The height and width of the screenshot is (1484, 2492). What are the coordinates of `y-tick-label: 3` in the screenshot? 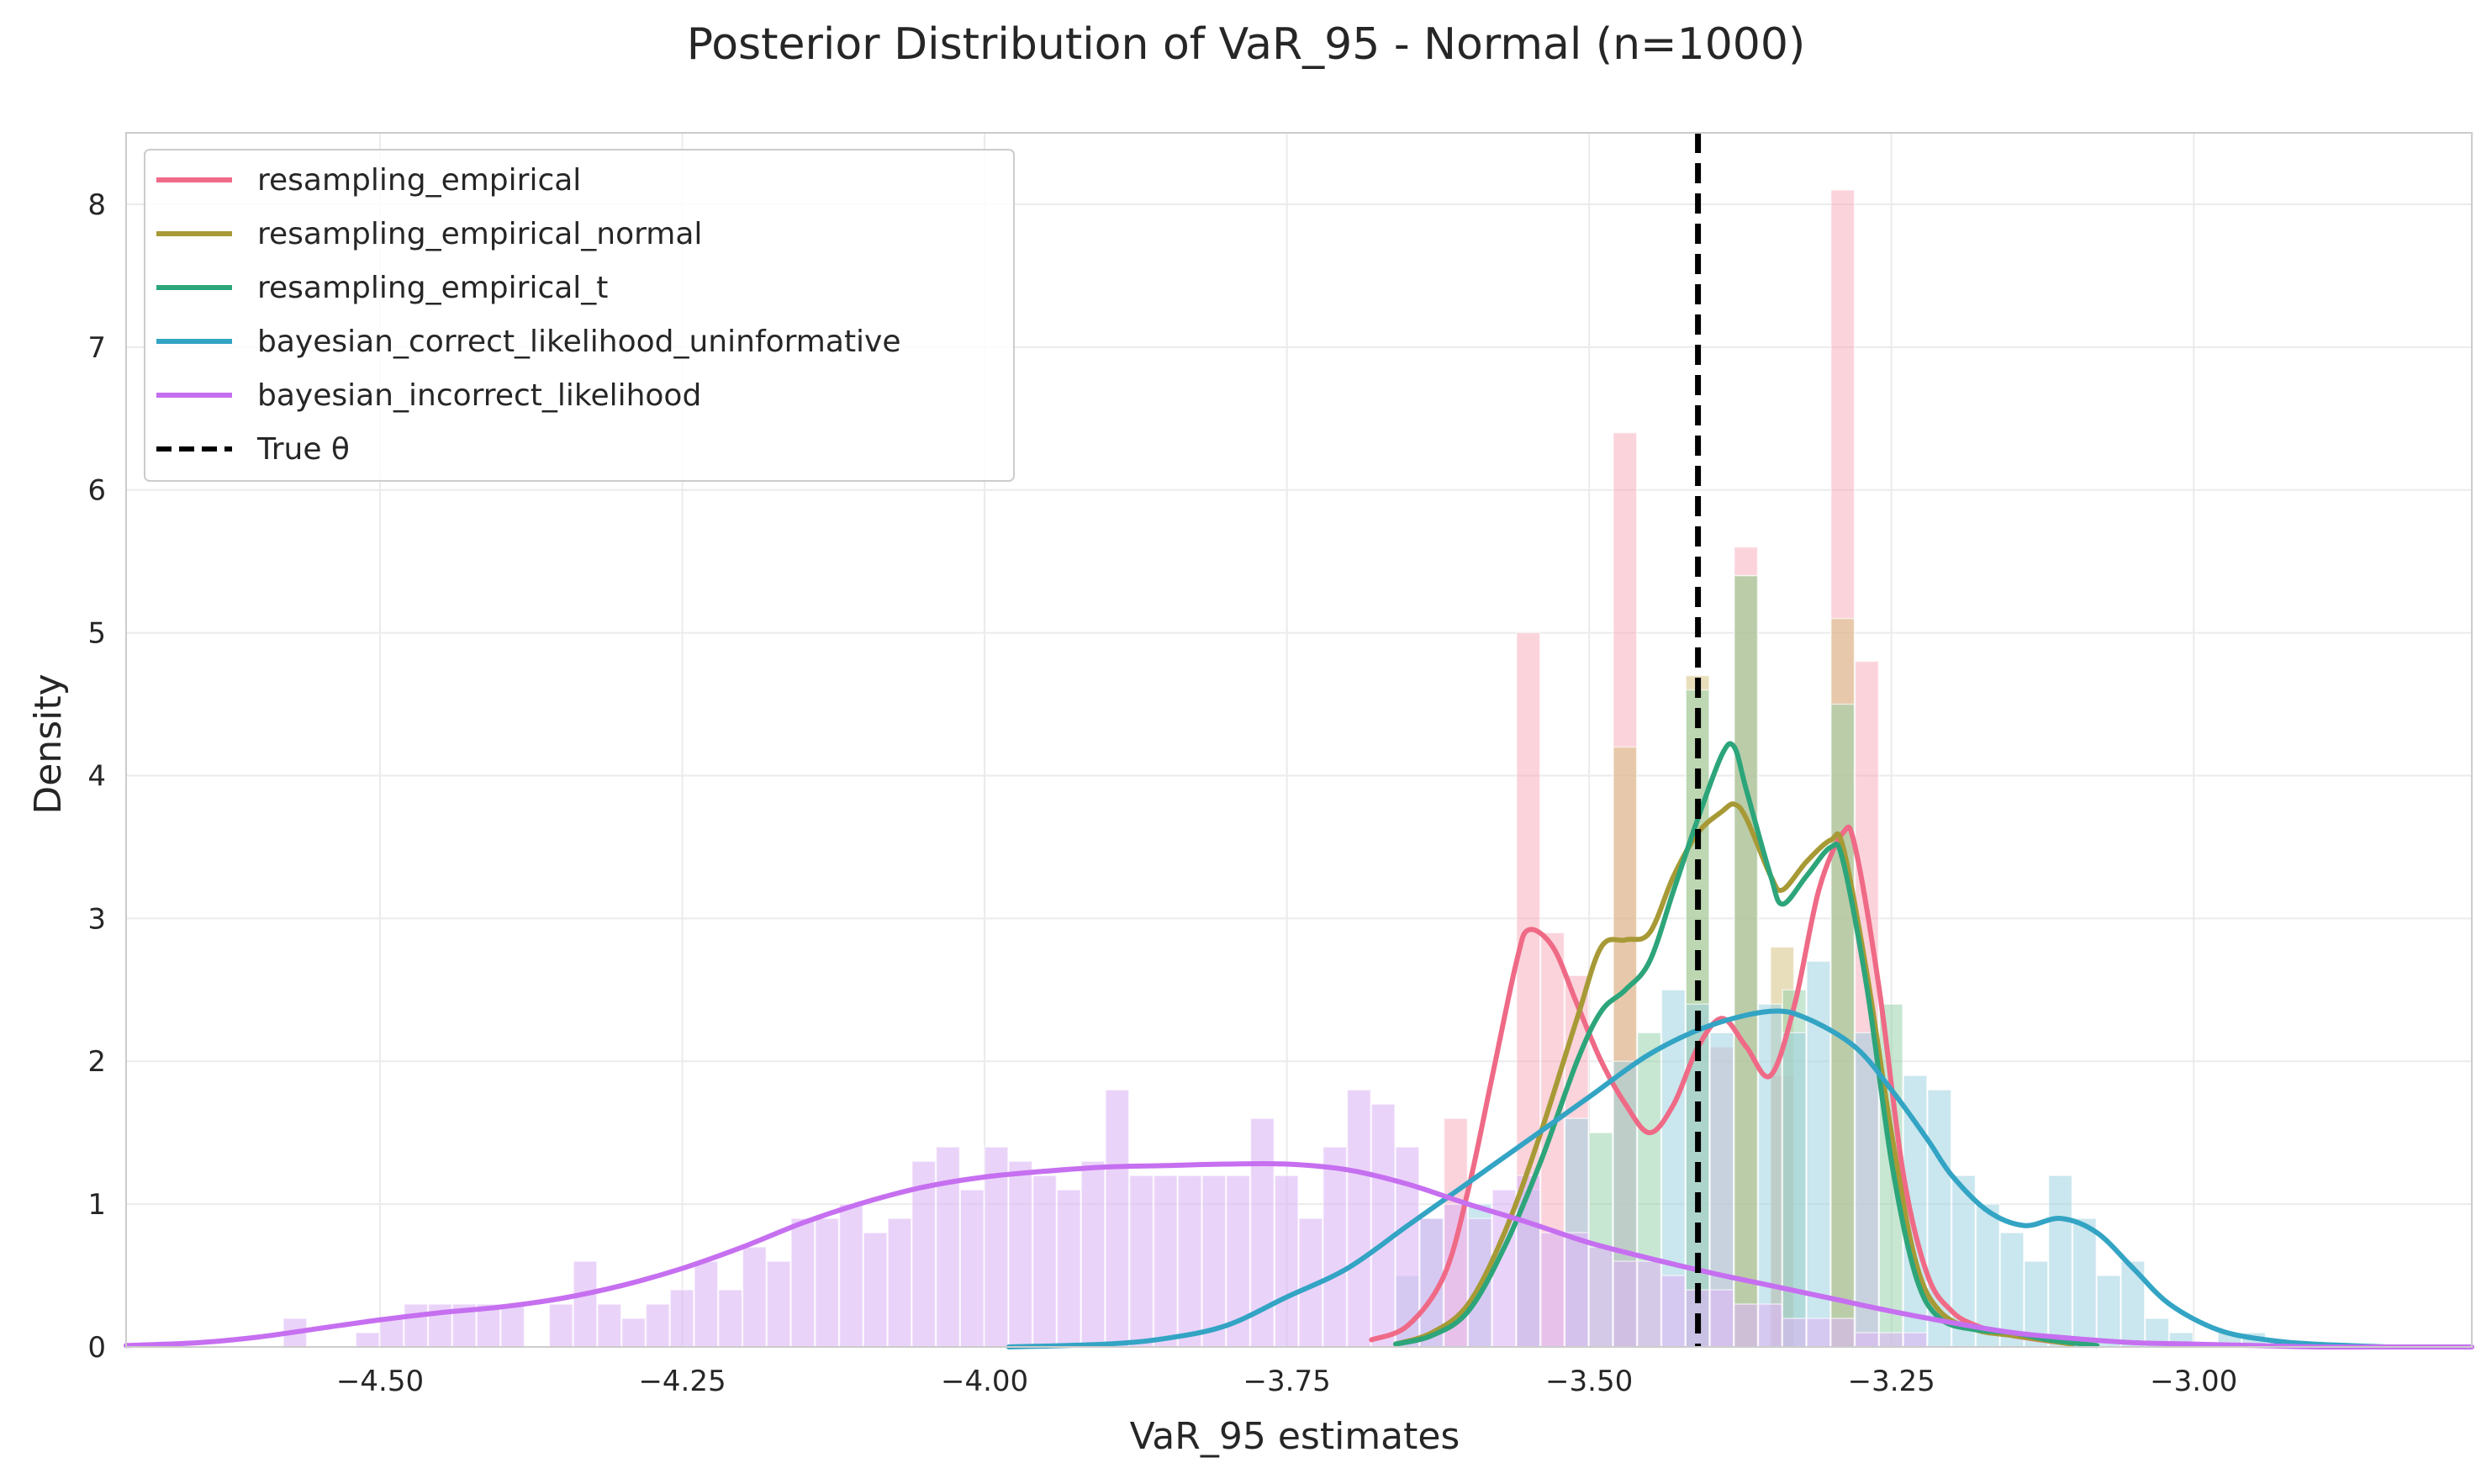 It's located at (96, 919).